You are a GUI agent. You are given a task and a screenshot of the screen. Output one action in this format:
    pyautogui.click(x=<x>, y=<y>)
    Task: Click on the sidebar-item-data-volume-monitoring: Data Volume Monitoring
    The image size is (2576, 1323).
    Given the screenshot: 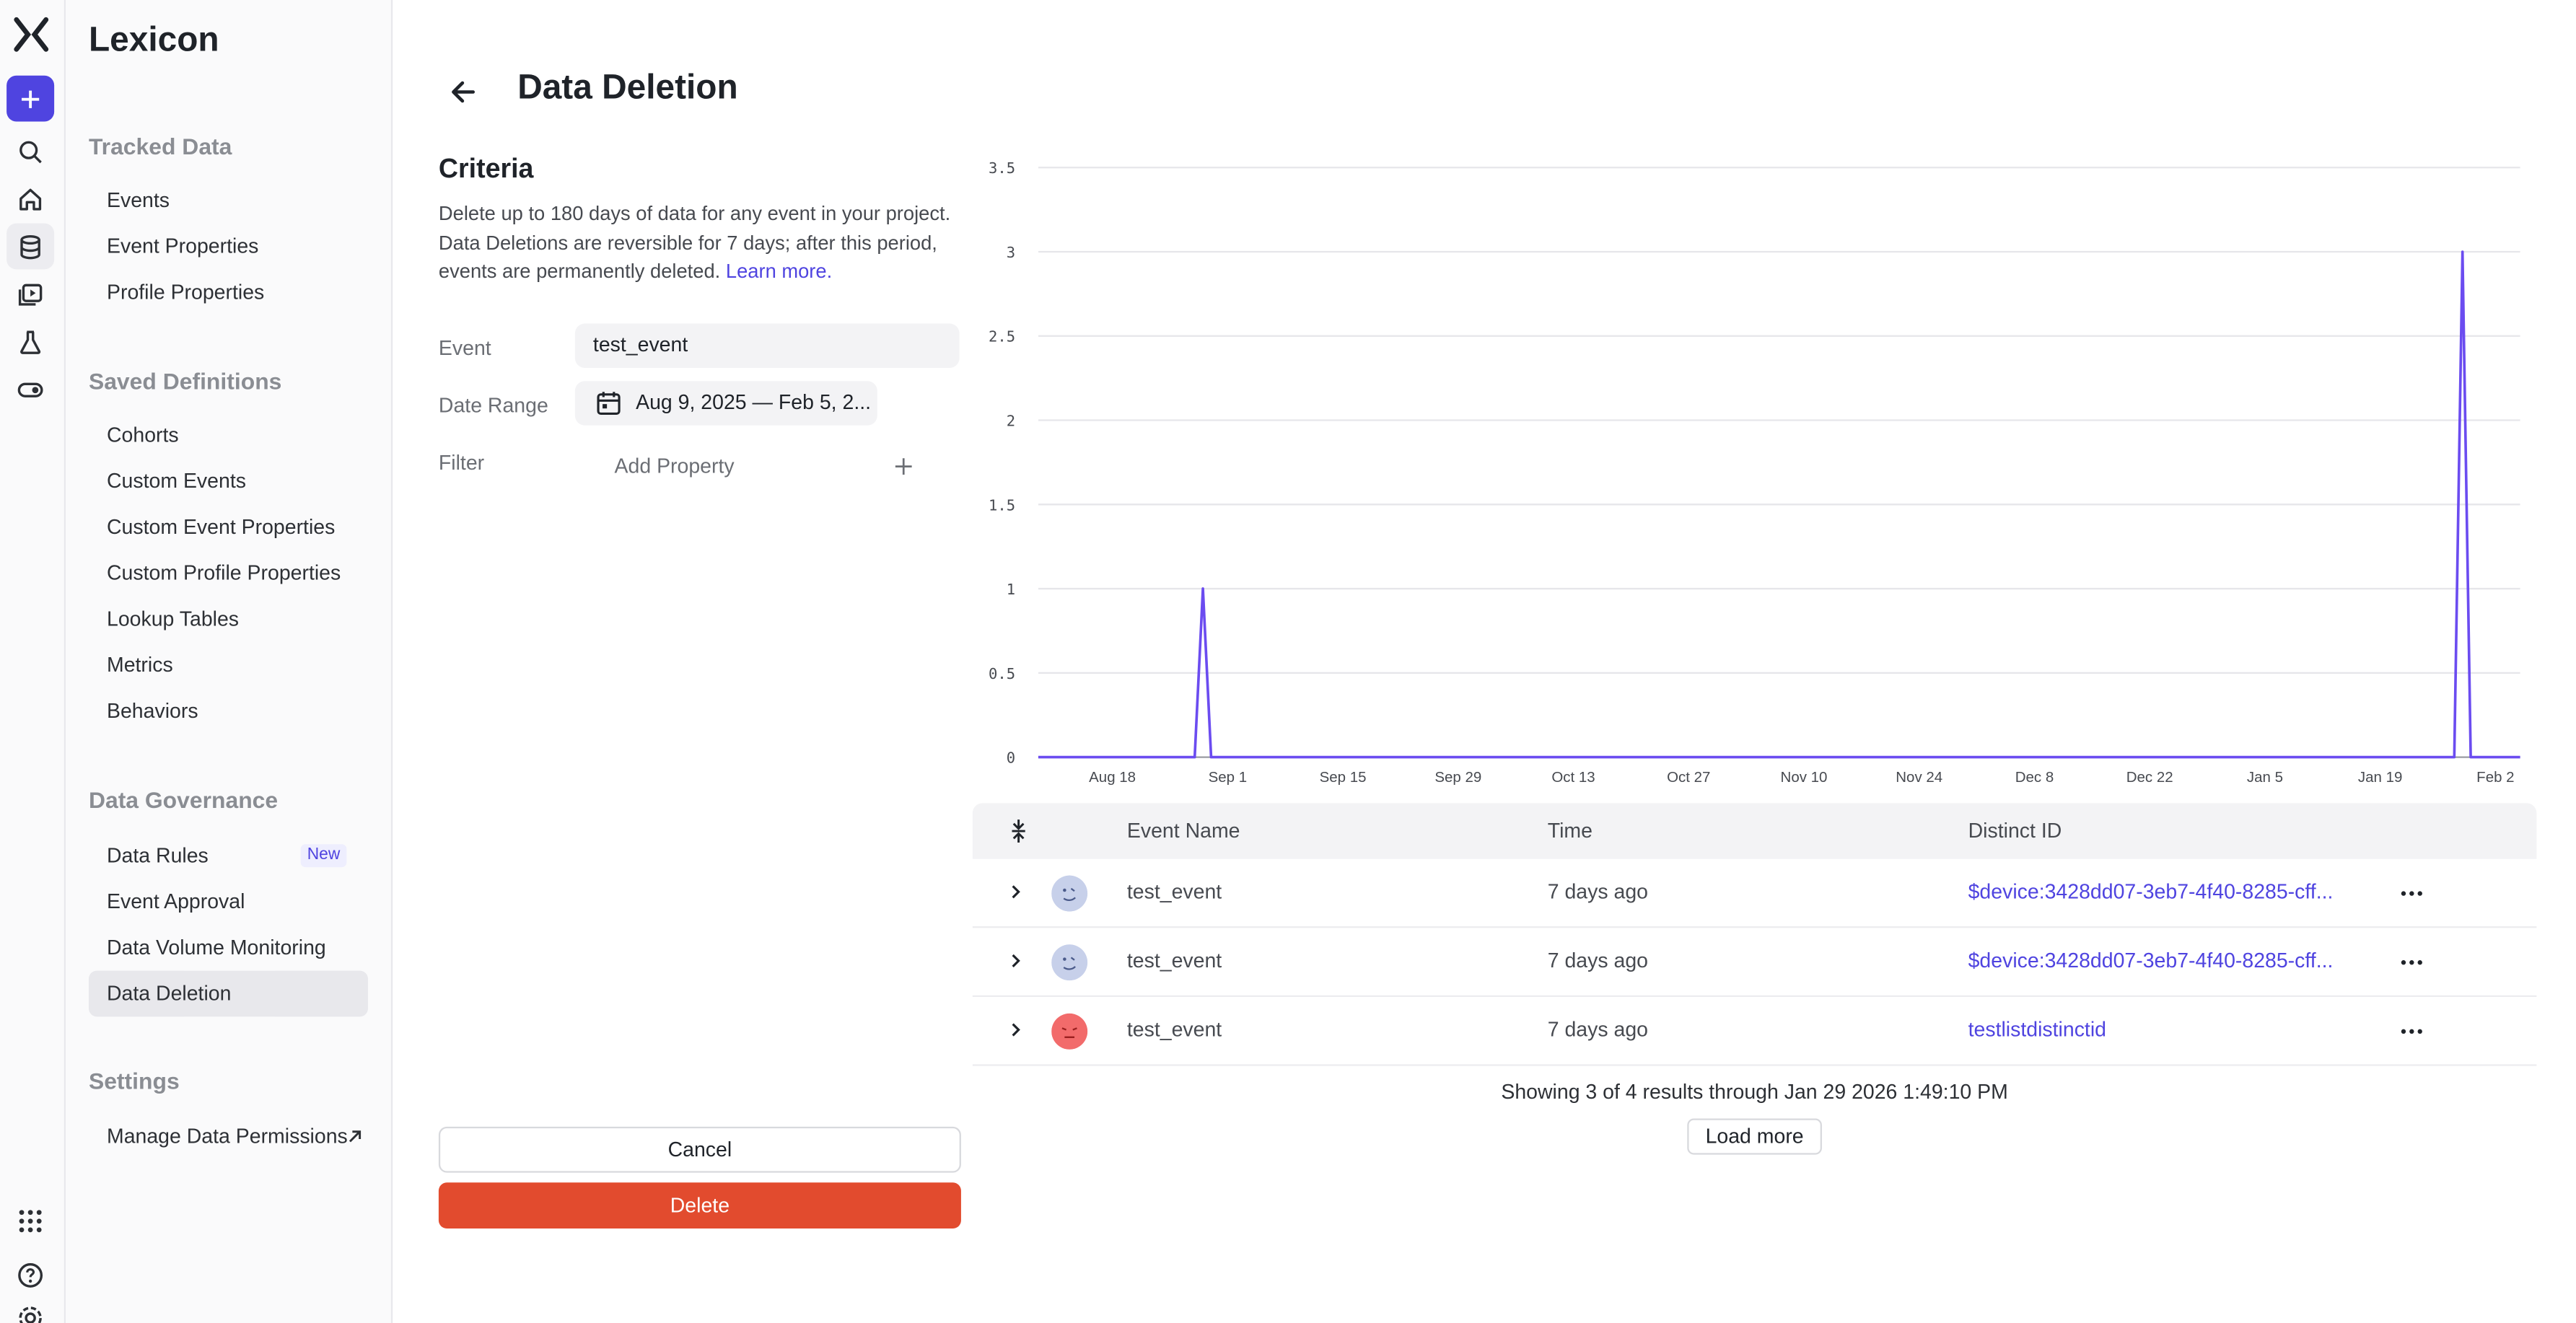 What is the action you would take?
    pyautogui.click(x=216, y=948)
    